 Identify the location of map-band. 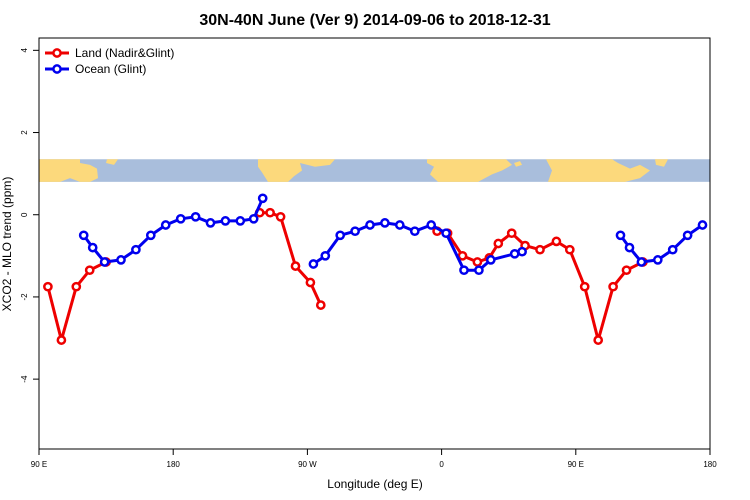
(374, 170).